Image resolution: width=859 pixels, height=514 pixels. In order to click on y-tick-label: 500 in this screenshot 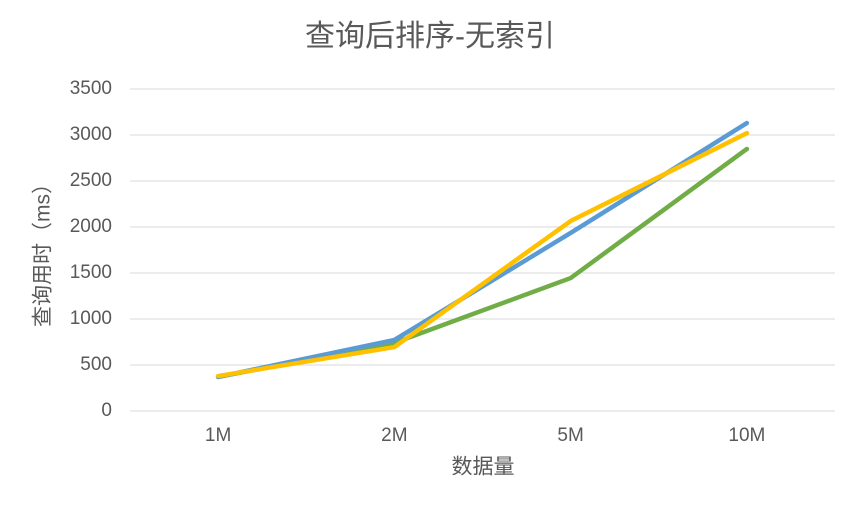, I will do `click(96, 364)`.